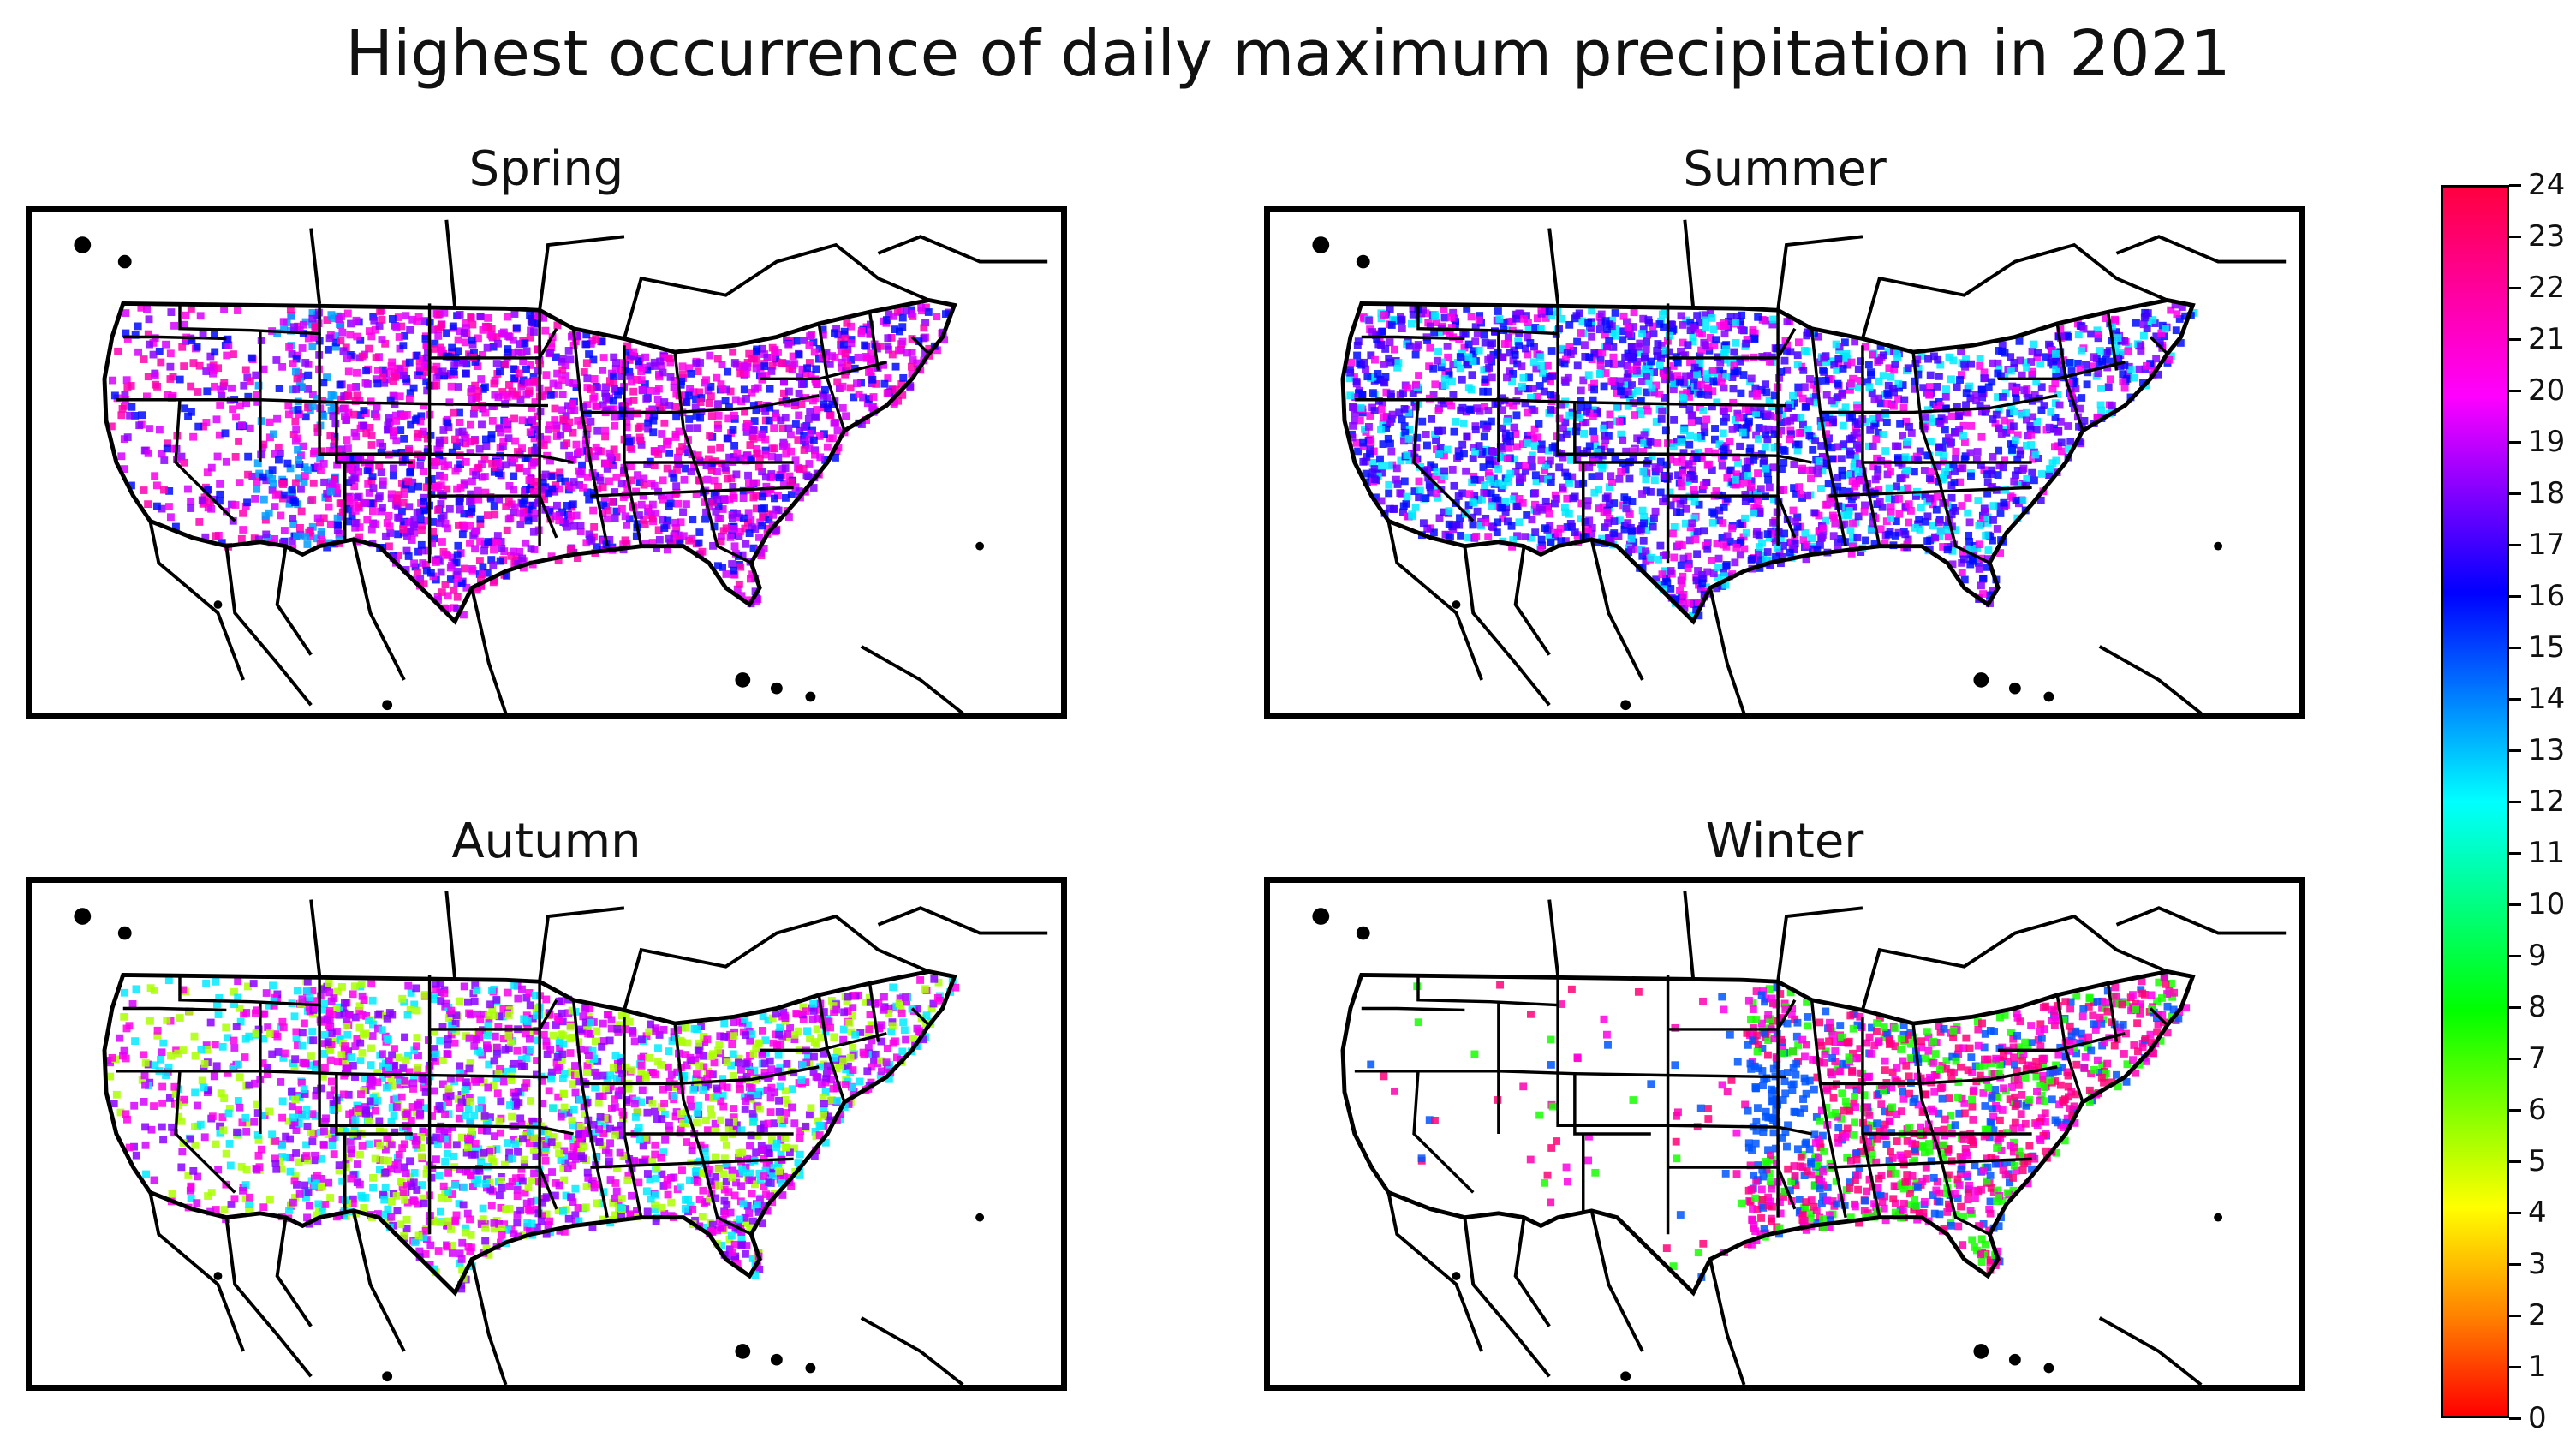 The height and width of the screenshot is (1449, 2576). Describe the element at coordinates (832, 378) in the screenshot. I see `state-border` at that location.